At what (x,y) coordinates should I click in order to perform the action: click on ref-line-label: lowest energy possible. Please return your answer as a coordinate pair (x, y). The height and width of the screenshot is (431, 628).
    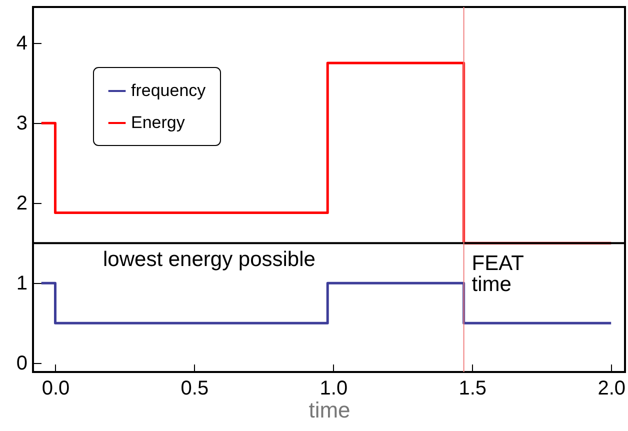
    Looking at the image, I should click on (209, 260).